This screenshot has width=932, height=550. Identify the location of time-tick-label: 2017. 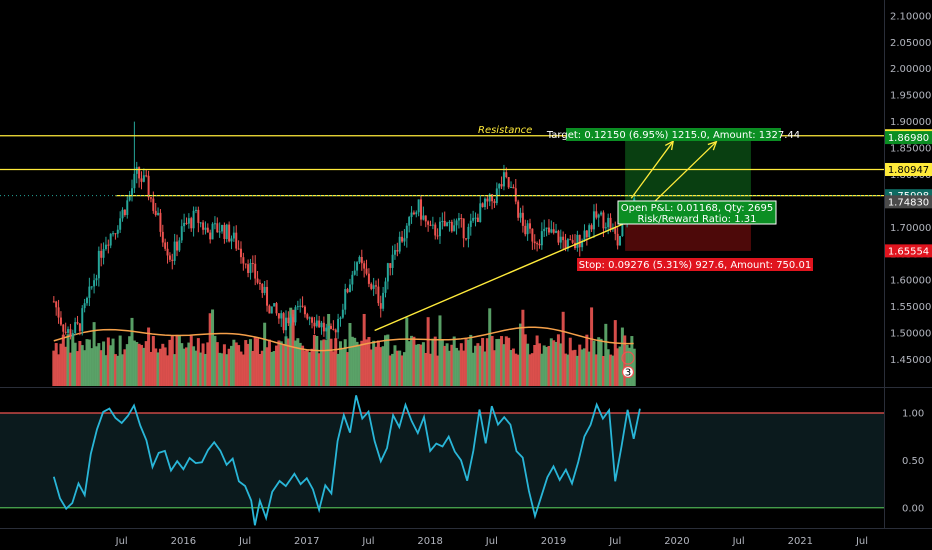
(306, 541).